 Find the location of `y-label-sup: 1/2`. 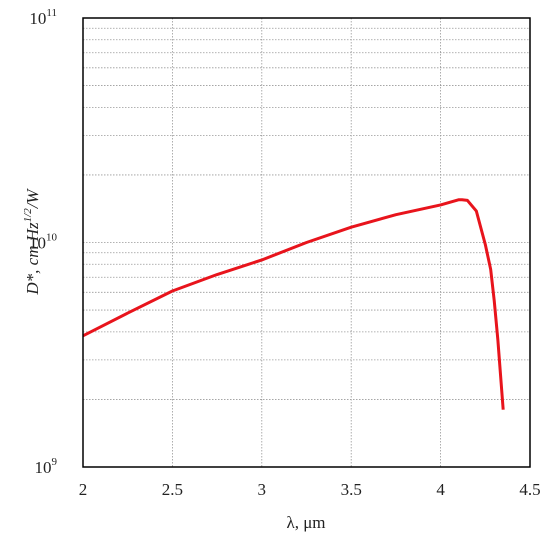

y-label-sup: 1/2 is located at coordinates (28, 215).